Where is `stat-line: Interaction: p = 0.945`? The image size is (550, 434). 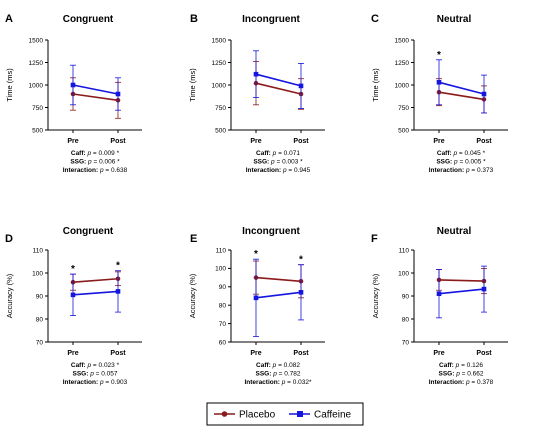
stat-line: Interaction: p = 0.945 is located at coordinates (278, 170).